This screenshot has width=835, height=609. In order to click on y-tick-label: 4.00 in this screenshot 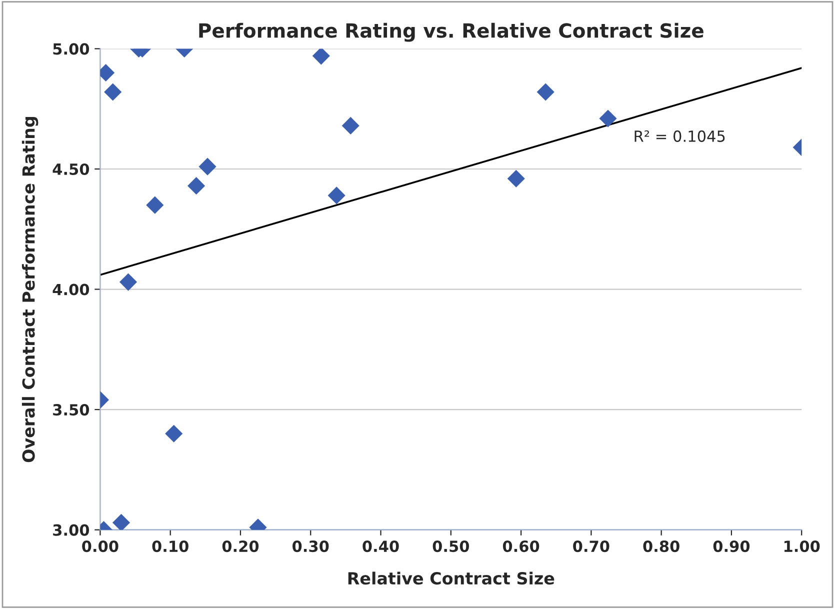, I will do `click(71, 290)`.